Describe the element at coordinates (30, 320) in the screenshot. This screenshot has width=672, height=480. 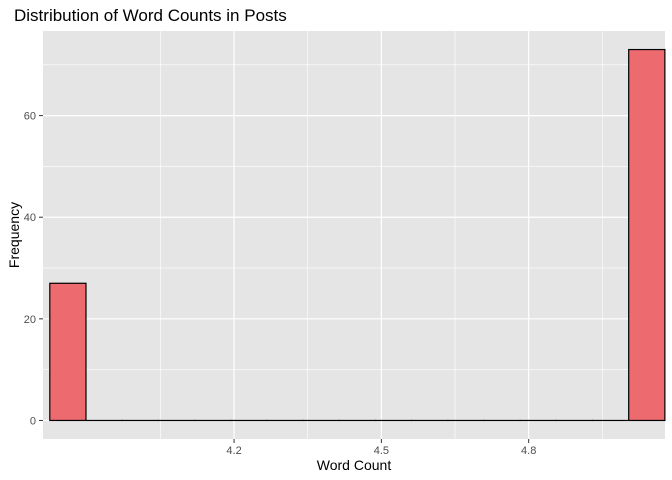
I see `y-tick-label: 20` at that location.